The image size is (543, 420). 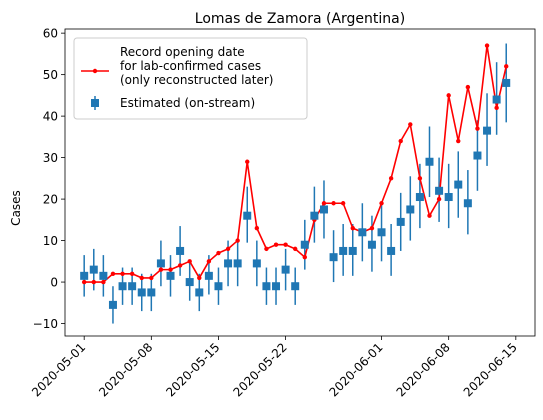 I want to click on legend-label-record-line: for lab-confirmed cases, so click(x=190, y=66).